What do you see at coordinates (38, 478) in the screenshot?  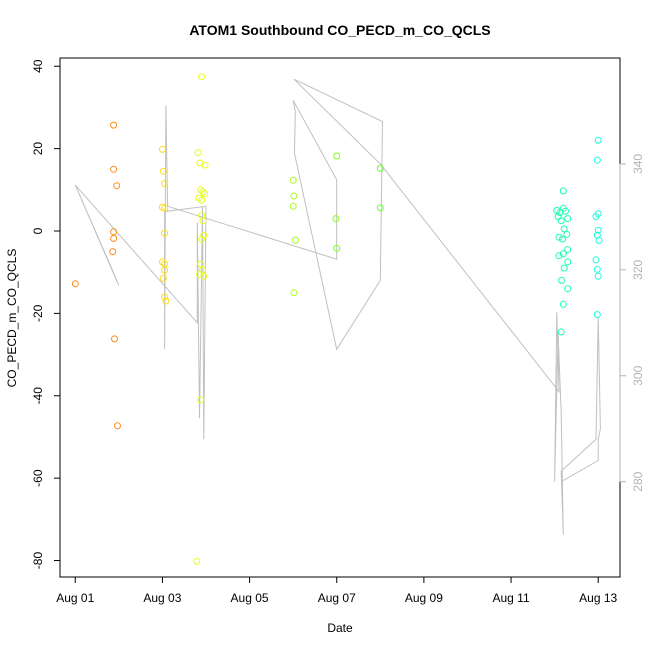 I see `y-tick-label: -60` at bounding box center [38, 478].